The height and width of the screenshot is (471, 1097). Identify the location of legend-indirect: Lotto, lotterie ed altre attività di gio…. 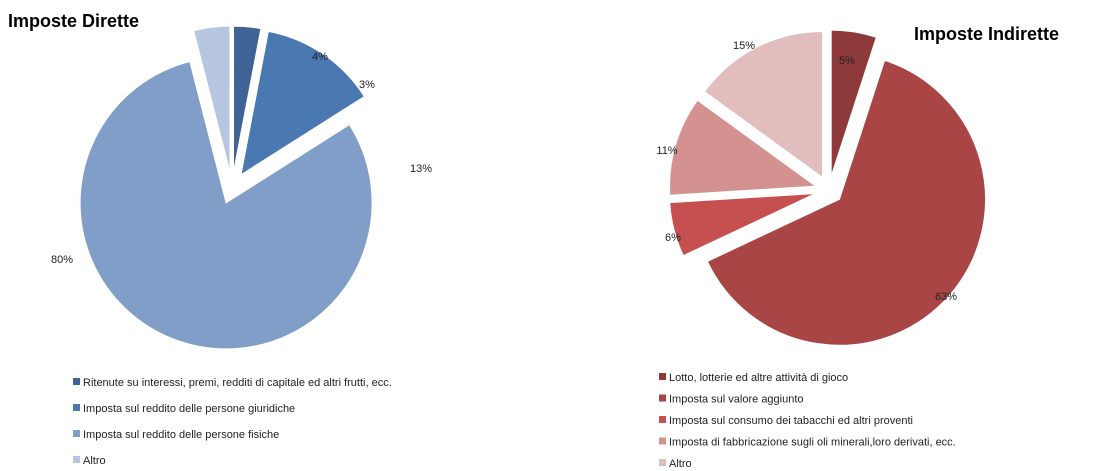
(807, 421).